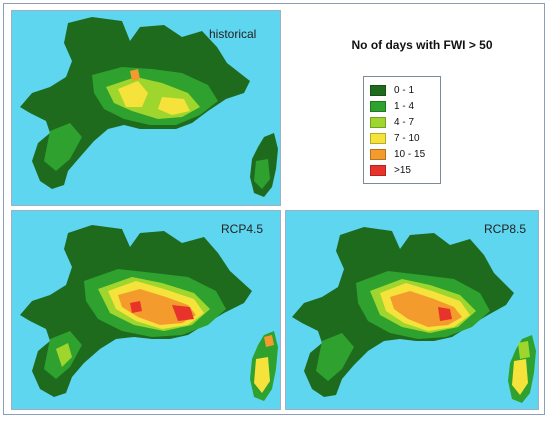 The height and width of the screenshot is (422, 550). I want to click on panel-label-rcp85: RCP8.5, so click(505, 229).